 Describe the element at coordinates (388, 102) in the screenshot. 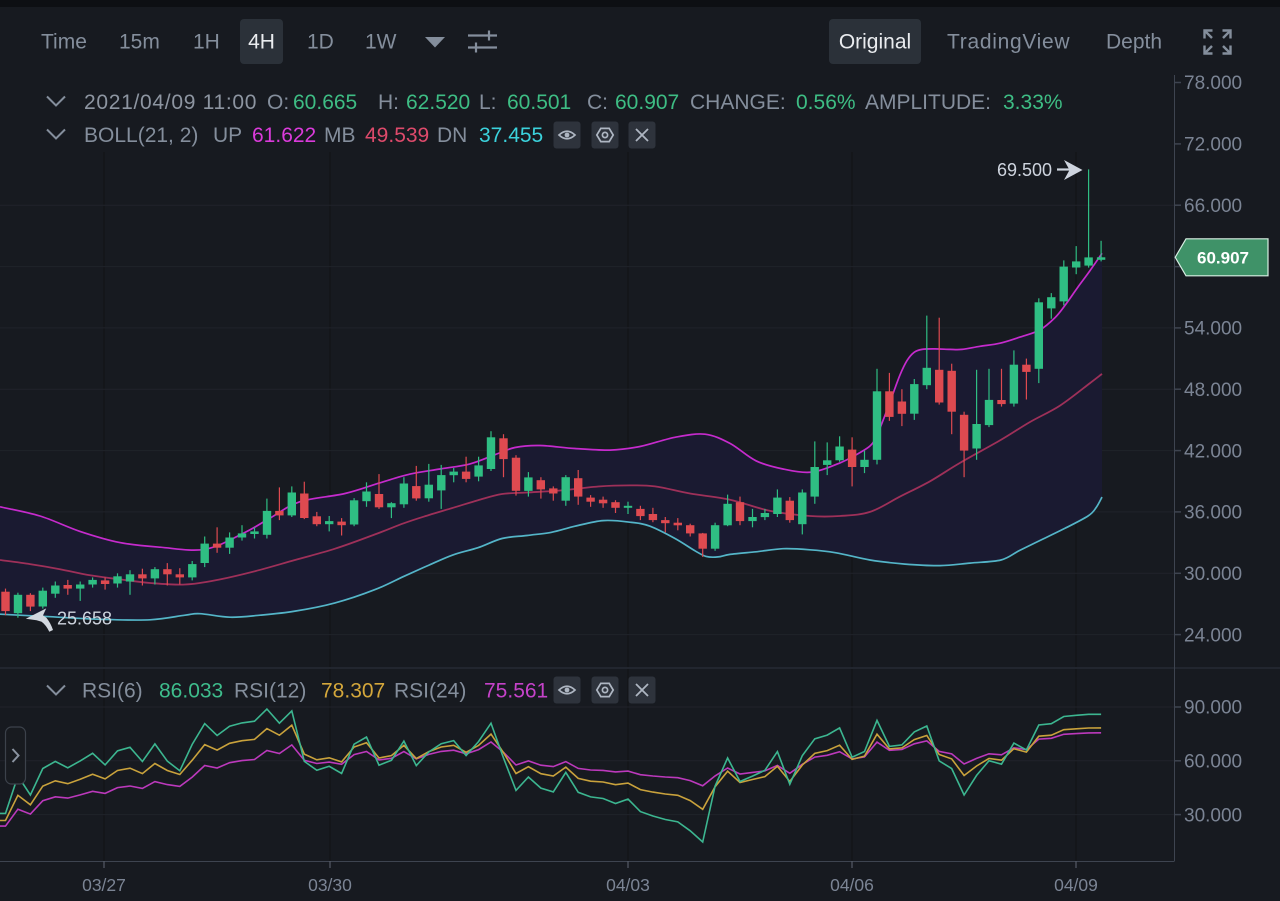

I see `svg-text: H:` at that location.